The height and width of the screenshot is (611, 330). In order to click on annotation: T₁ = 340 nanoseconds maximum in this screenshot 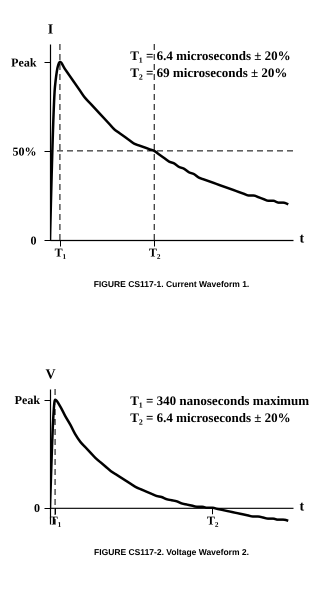, I will do `click(220, 400)`.